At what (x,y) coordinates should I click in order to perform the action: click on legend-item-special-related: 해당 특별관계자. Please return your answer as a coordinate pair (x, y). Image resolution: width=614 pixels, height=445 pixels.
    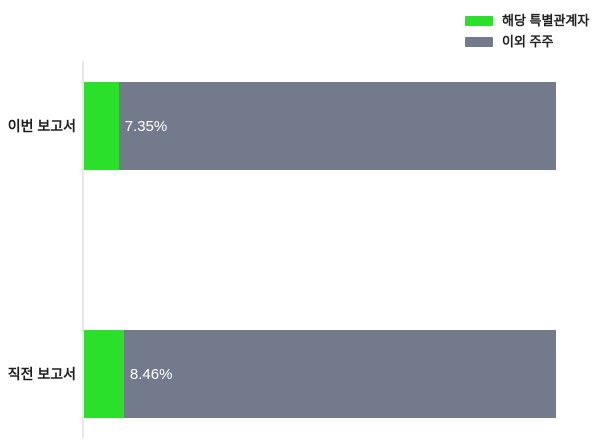
    Looking at the image, I should click on (527, 20).